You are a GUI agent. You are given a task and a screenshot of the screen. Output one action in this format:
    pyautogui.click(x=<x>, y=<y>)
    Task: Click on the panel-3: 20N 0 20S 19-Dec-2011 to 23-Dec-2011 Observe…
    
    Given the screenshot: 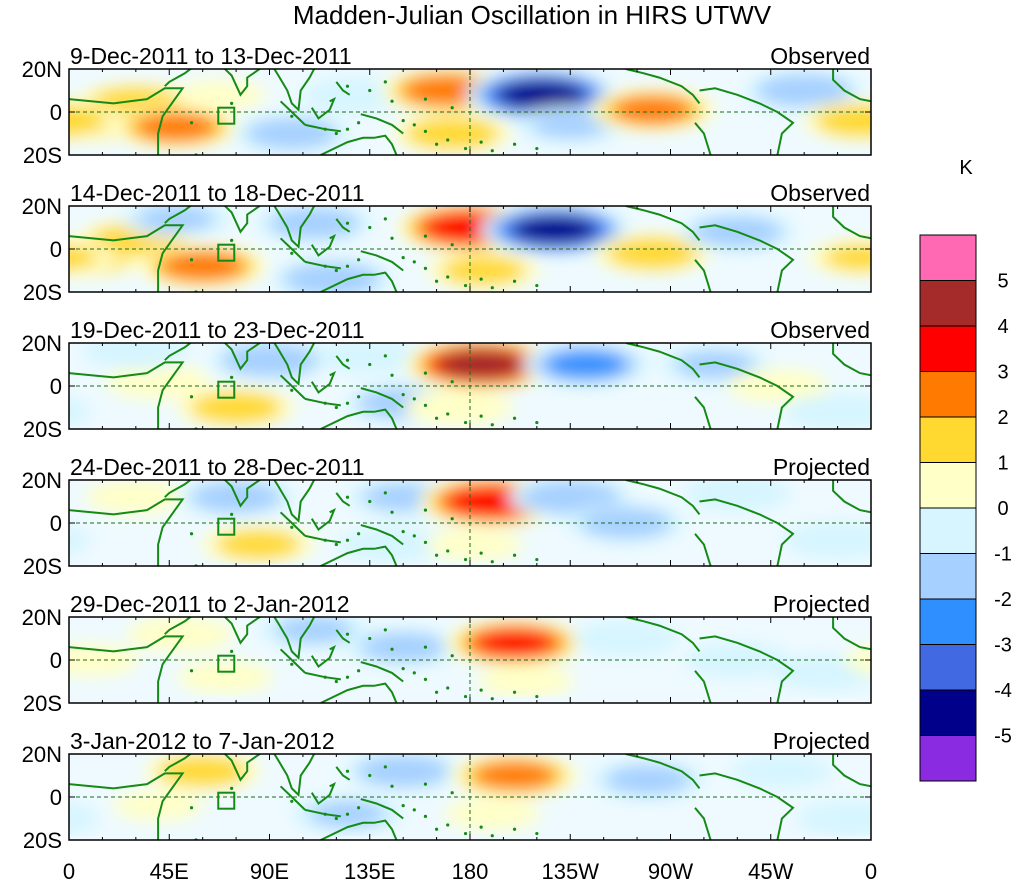 What is the action you would take?
    pyautogui.click(x=447, y=379)
    